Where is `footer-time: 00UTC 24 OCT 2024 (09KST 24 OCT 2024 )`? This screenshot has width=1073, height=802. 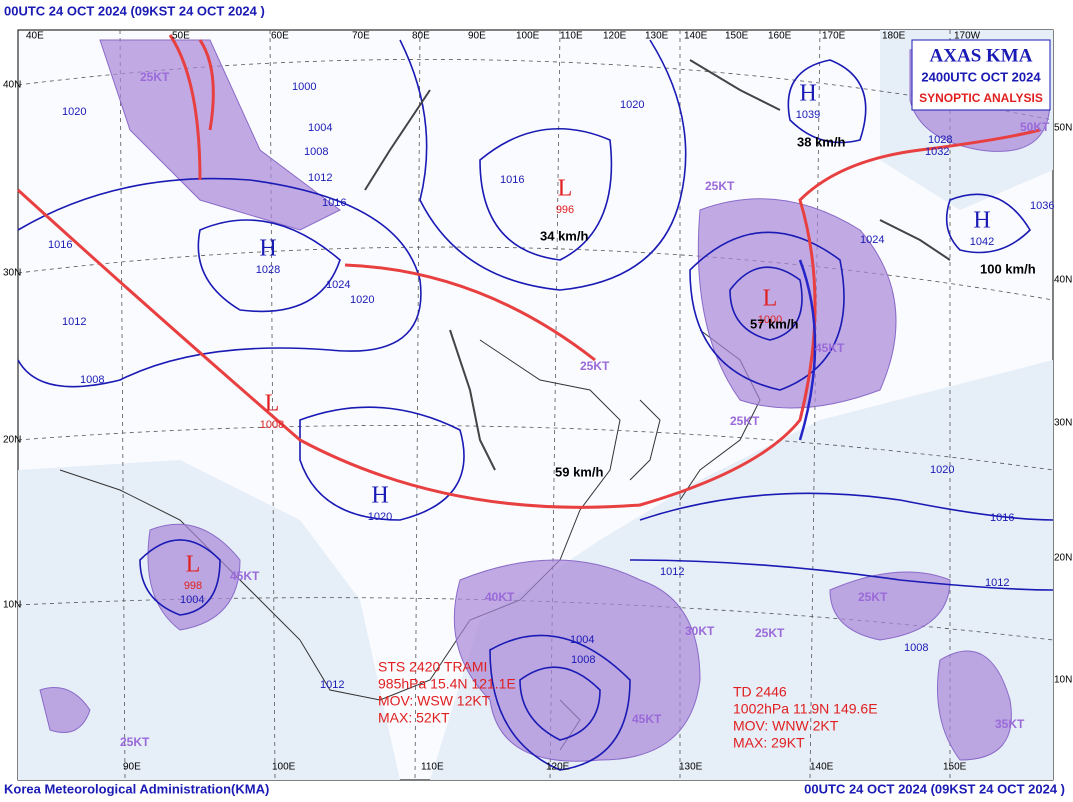 footer-time: 00UTC 24 OCT 2024 (09KST 24 OCT 2024 ) is located at coordinates (934, 788).